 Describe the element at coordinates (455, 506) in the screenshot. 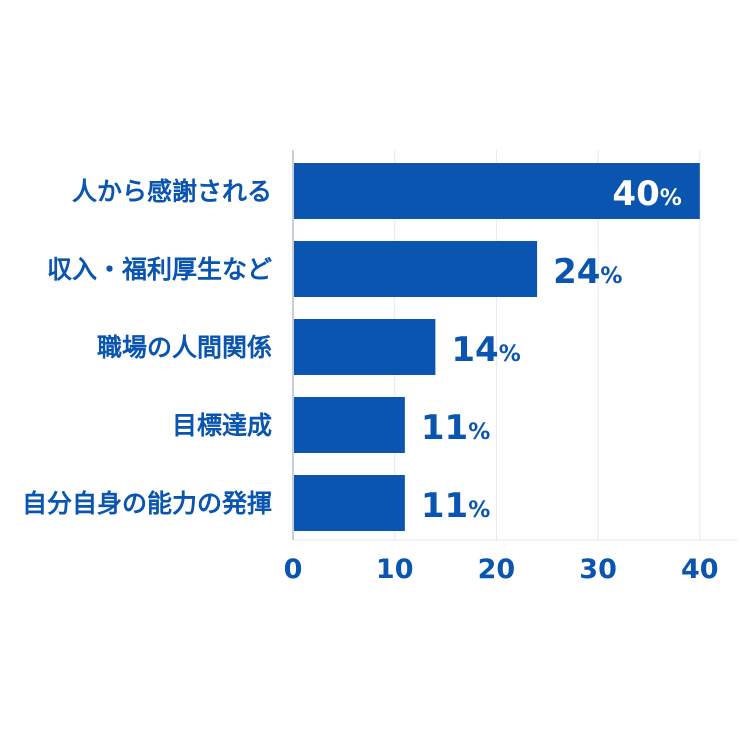

I see `value-label-5: 11%` at that location.